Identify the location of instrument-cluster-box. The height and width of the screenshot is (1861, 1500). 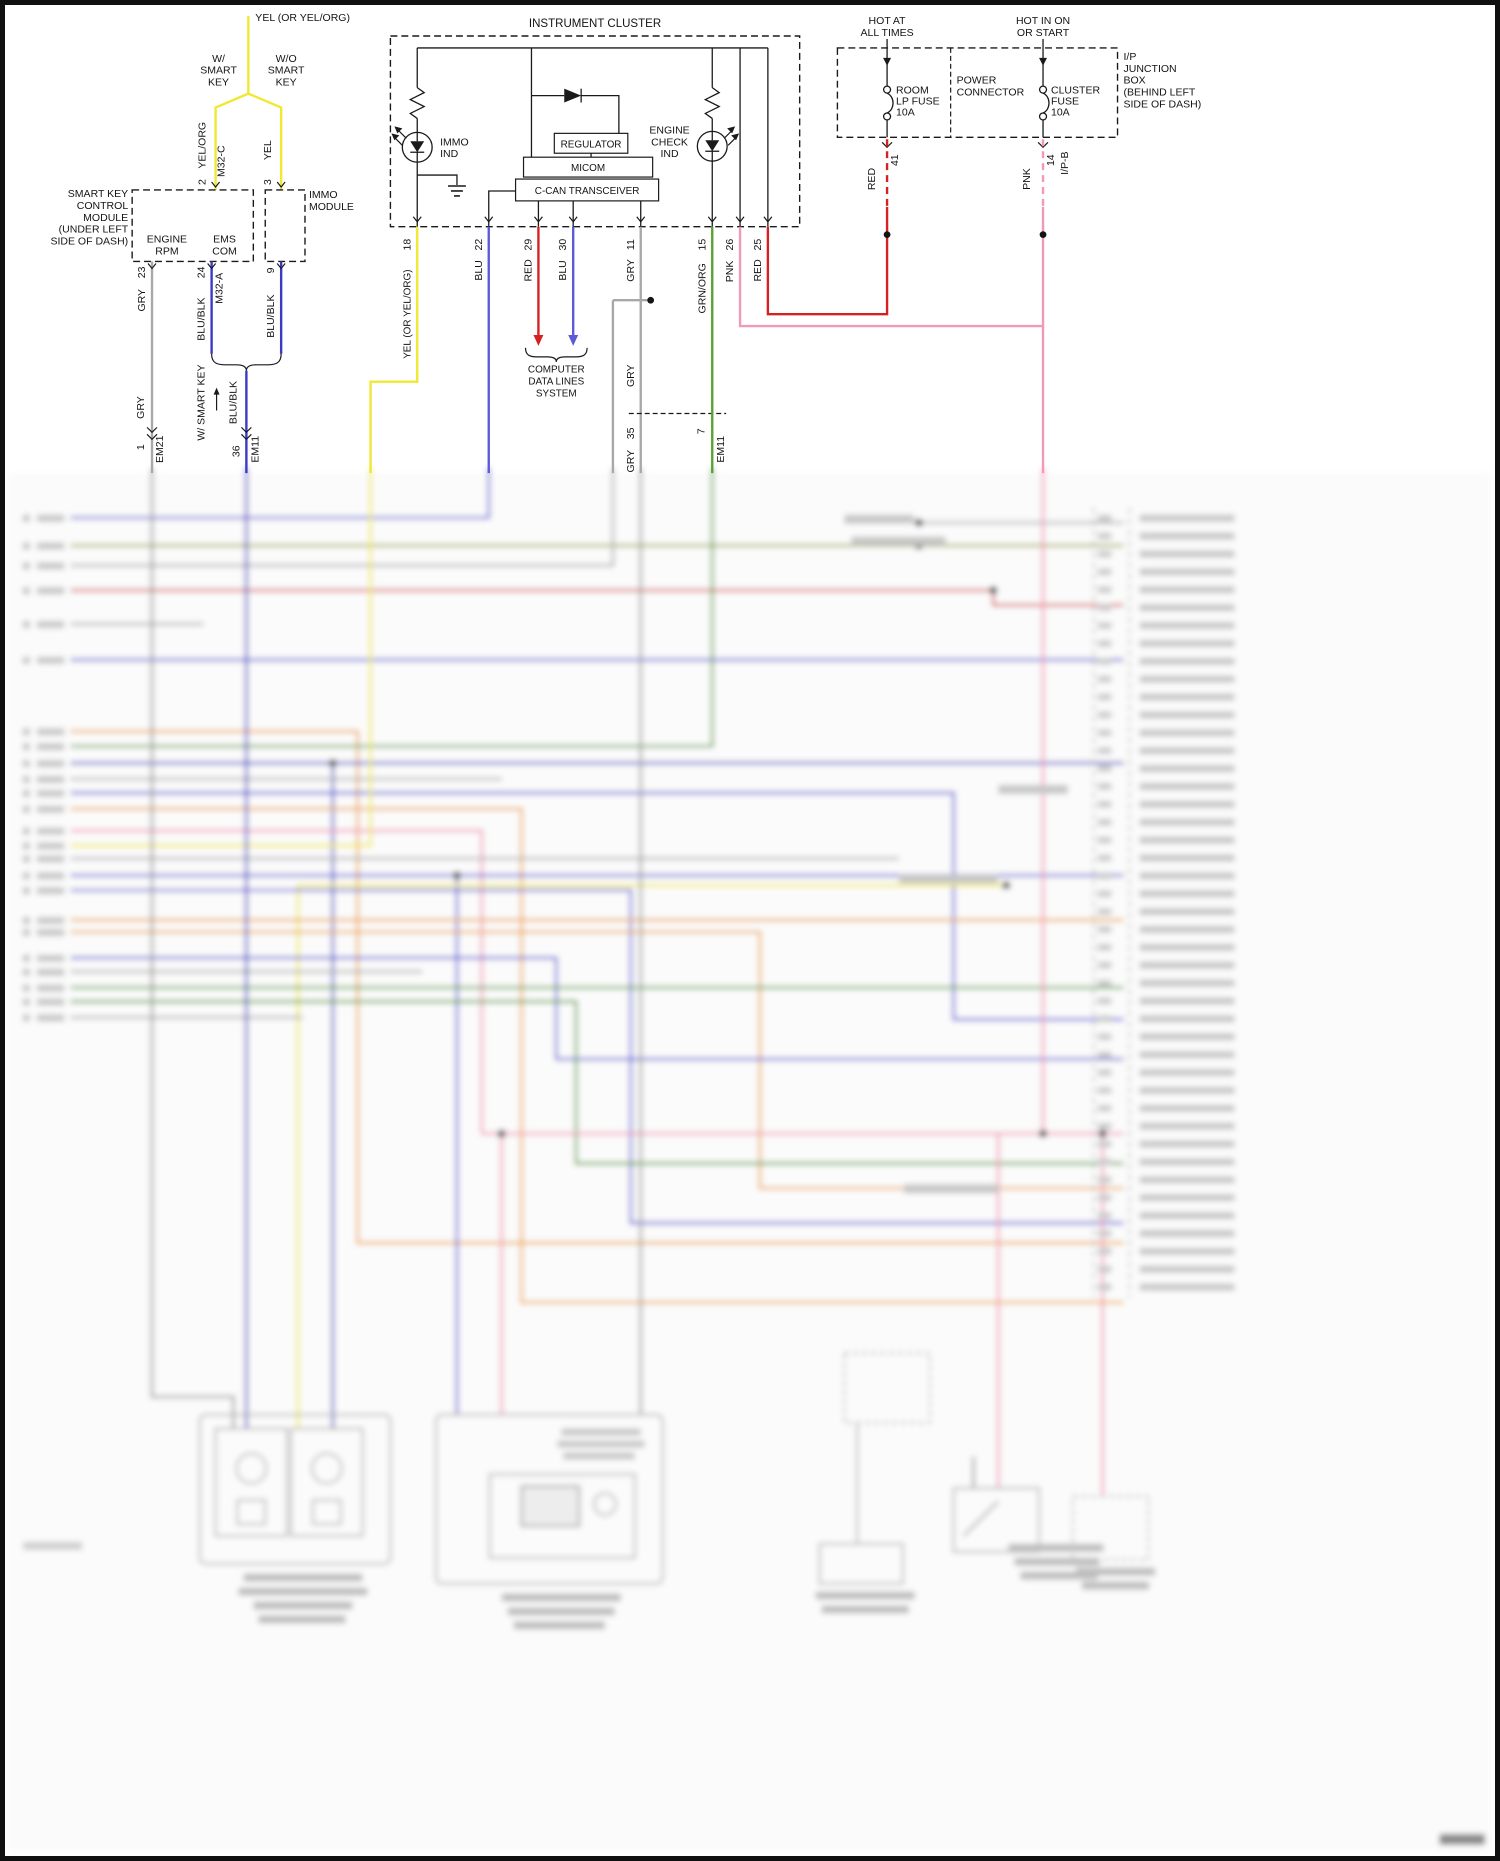
(595, 131).